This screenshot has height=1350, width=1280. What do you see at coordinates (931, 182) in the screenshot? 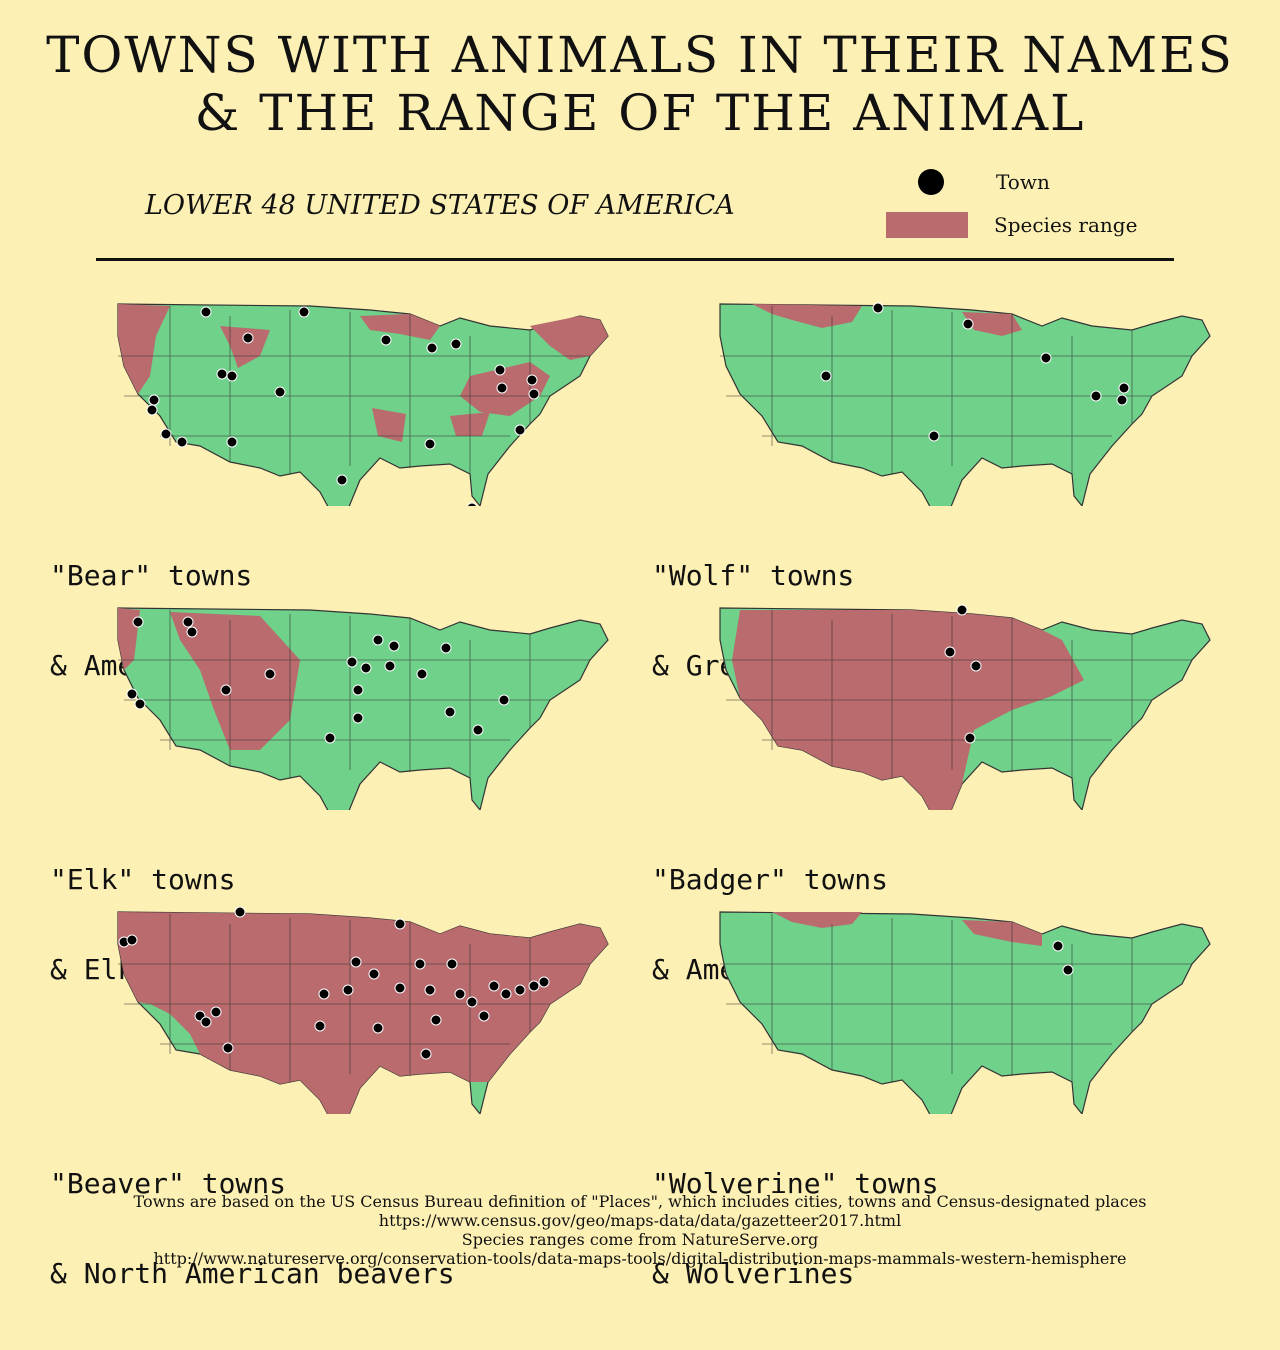
I see `town-dot-icon` at bounding box center [931, 182].